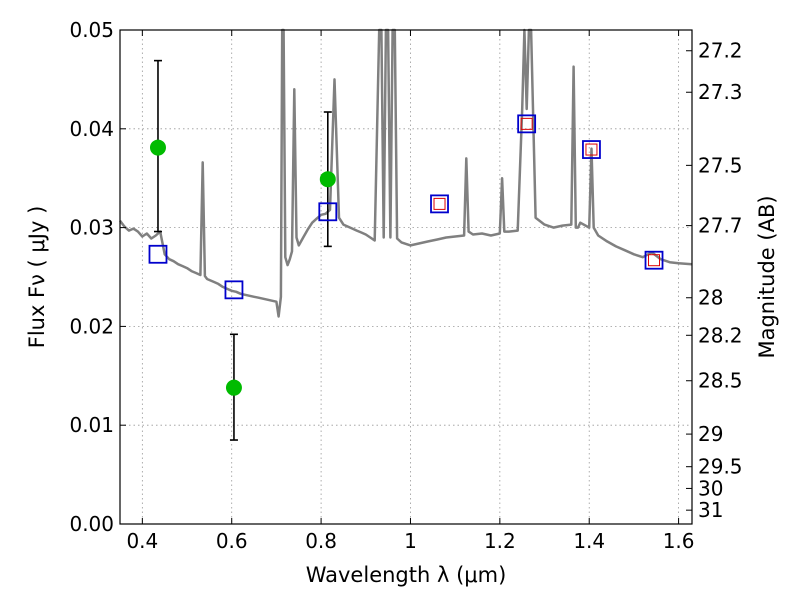 This screenshot has width=800, height=604. Describe the element at coordinates (710, 488) in the screenshot. I see `y2-tick-label: 30` at that location.